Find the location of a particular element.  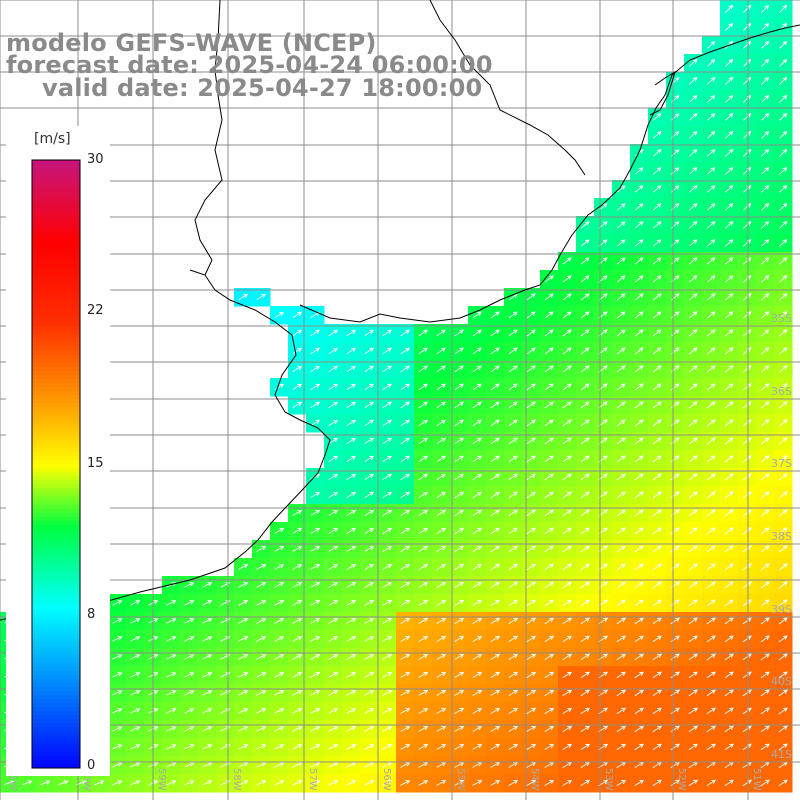

lat-label: 36S is located at coordinates (781, 391).